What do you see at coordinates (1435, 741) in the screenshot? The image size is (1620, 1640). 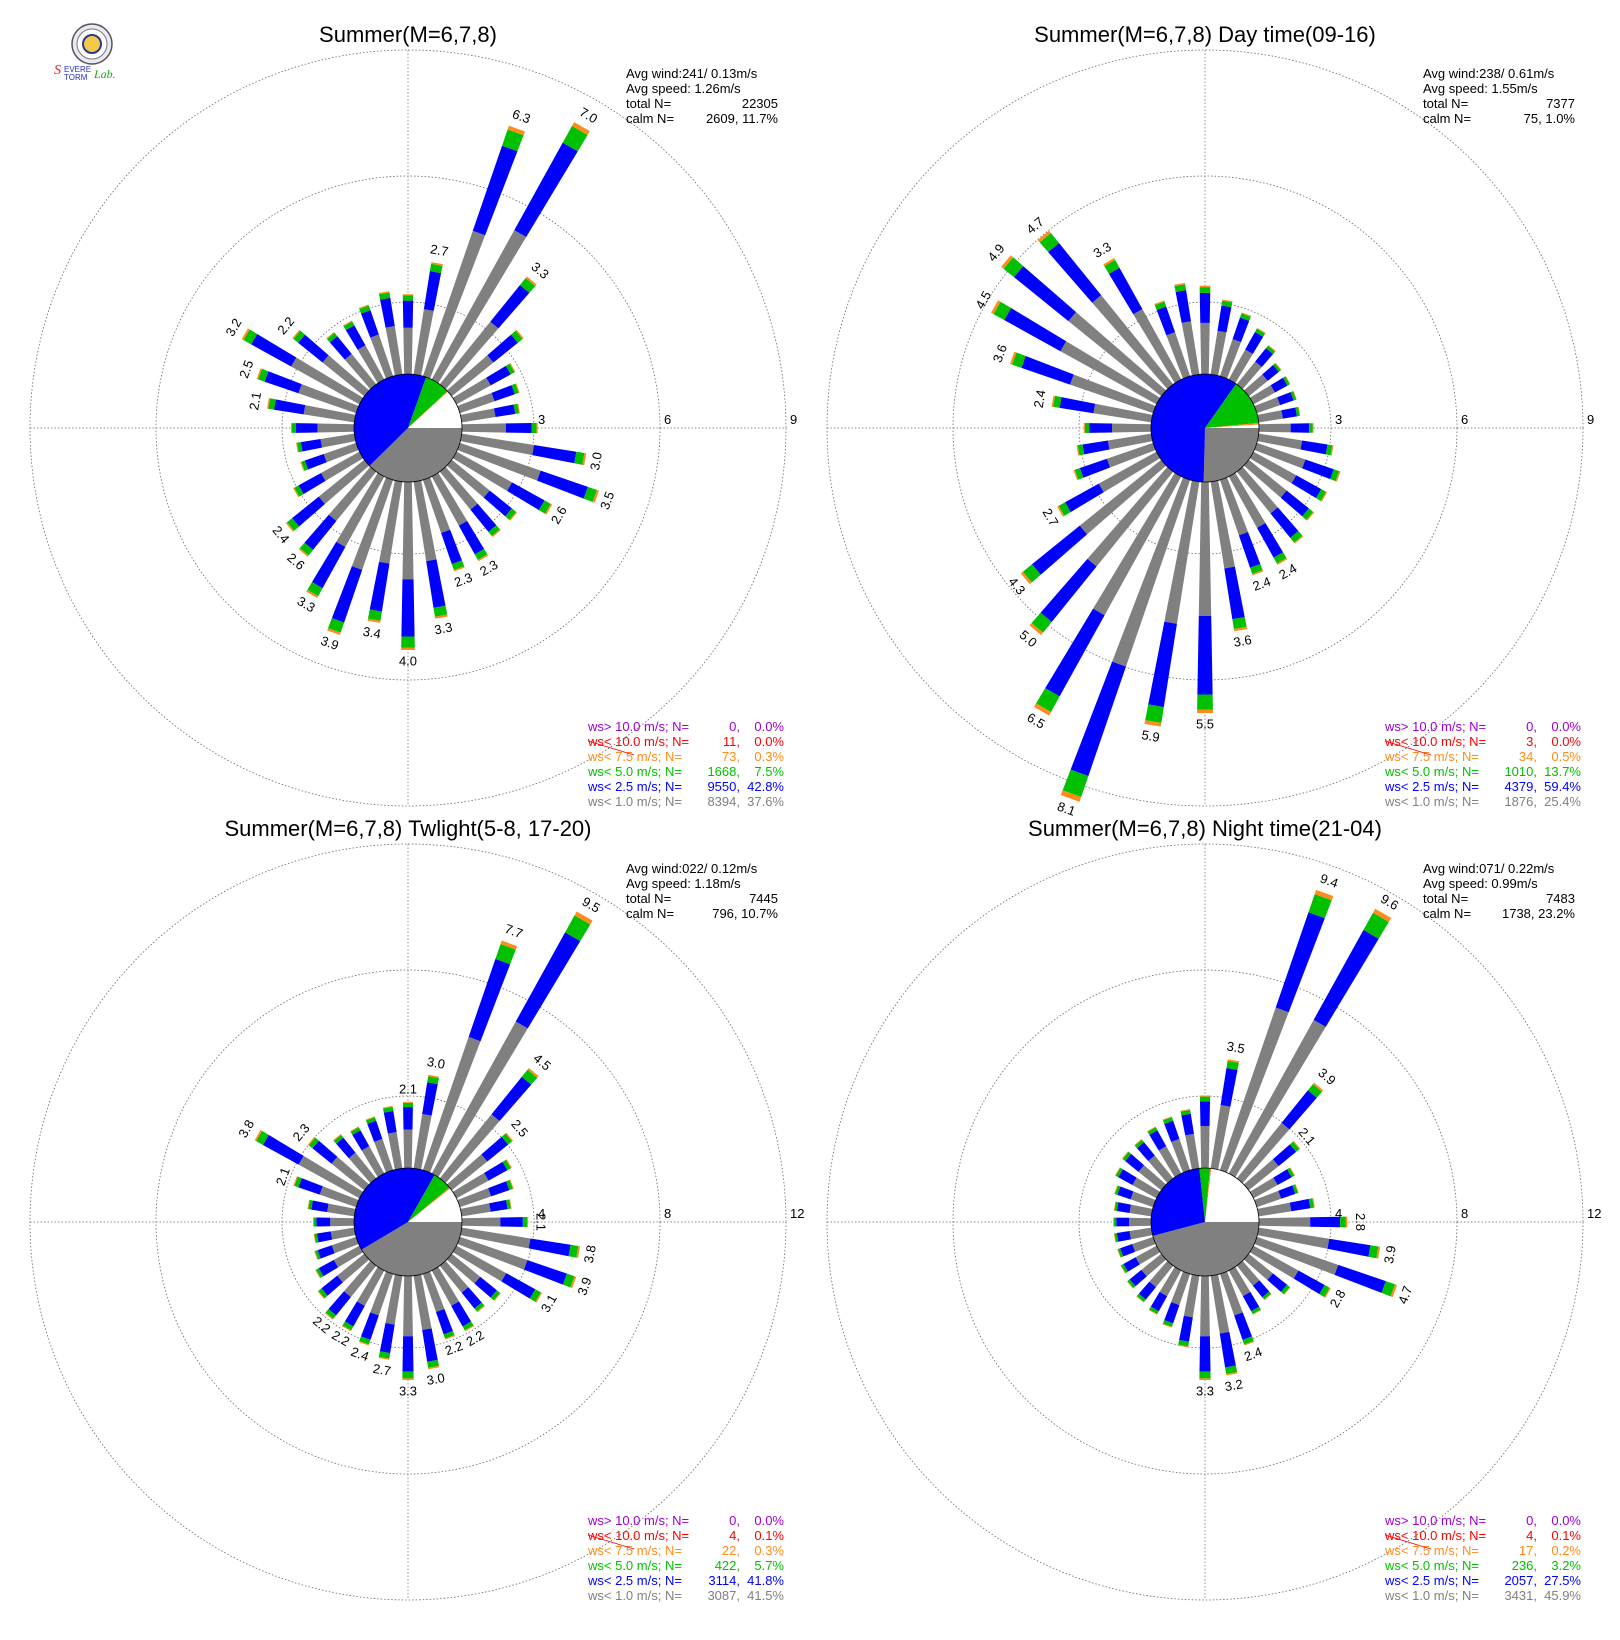 I see `legend-label: ws< 10.0 m/s; N=` at bounding box center [1435, 741].